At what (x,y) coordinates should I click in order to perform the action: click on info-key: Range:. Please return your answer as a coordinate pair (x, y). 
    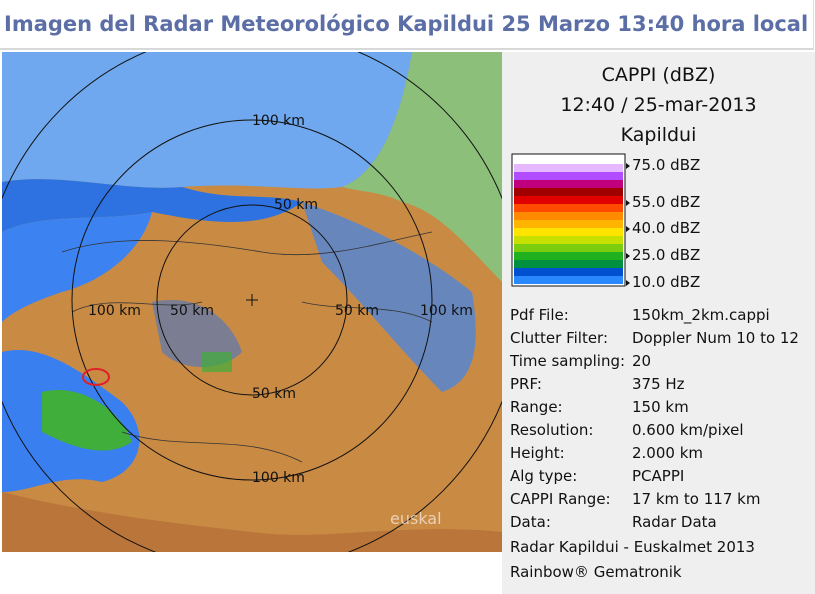
    Looking at the image, I should click on (536, 407).